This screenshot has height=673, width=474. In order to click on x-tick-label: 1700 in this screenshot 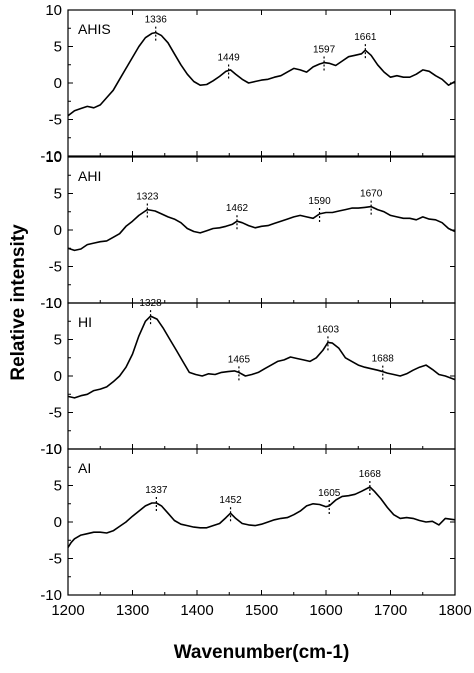, I will do `click(390, 610)`.